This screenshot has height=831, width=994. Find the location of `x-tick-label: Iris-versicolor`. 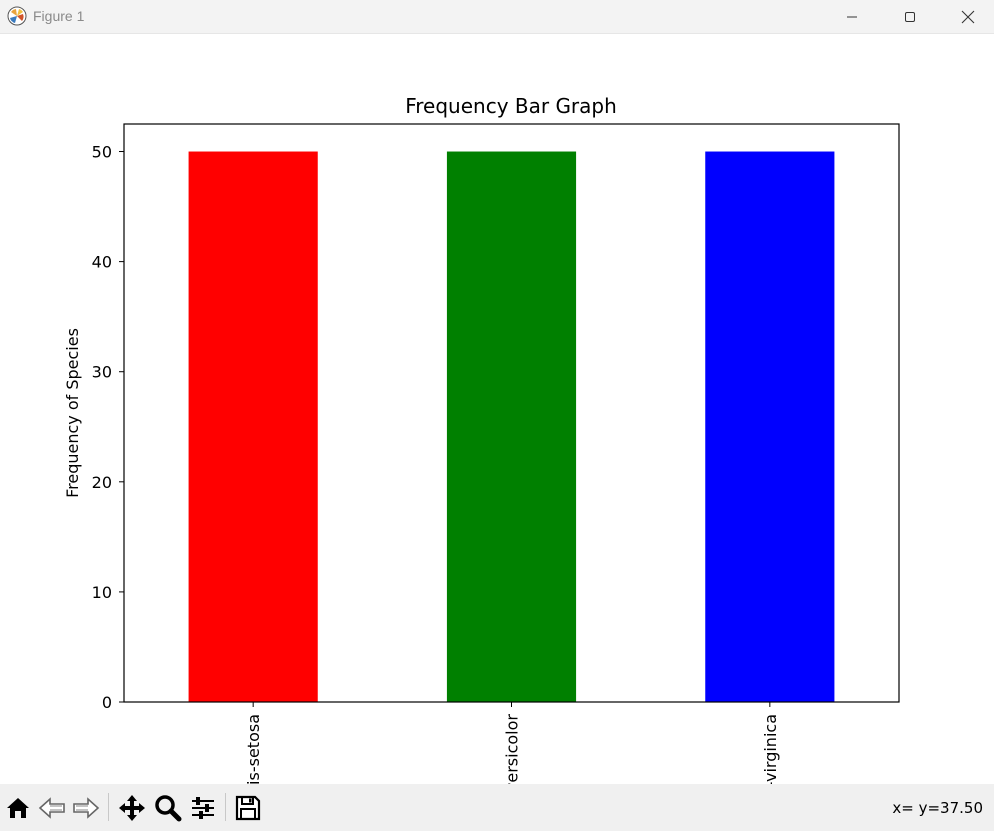

x-tick-label: Iris-versicolor is located at coordinates (512, 749).